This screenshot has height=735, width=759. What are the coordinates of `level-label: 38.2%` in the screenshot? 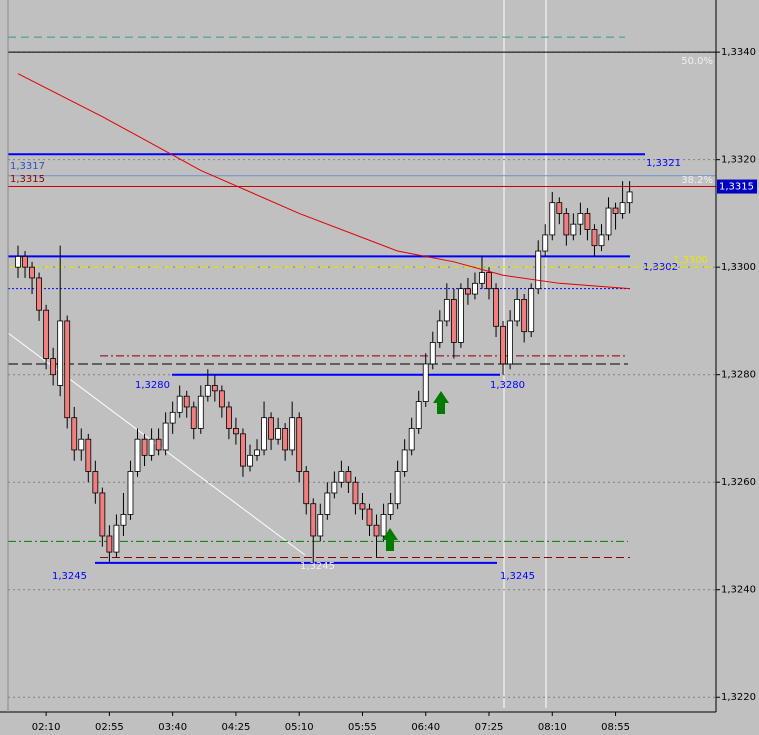 It's located at (697, 180).